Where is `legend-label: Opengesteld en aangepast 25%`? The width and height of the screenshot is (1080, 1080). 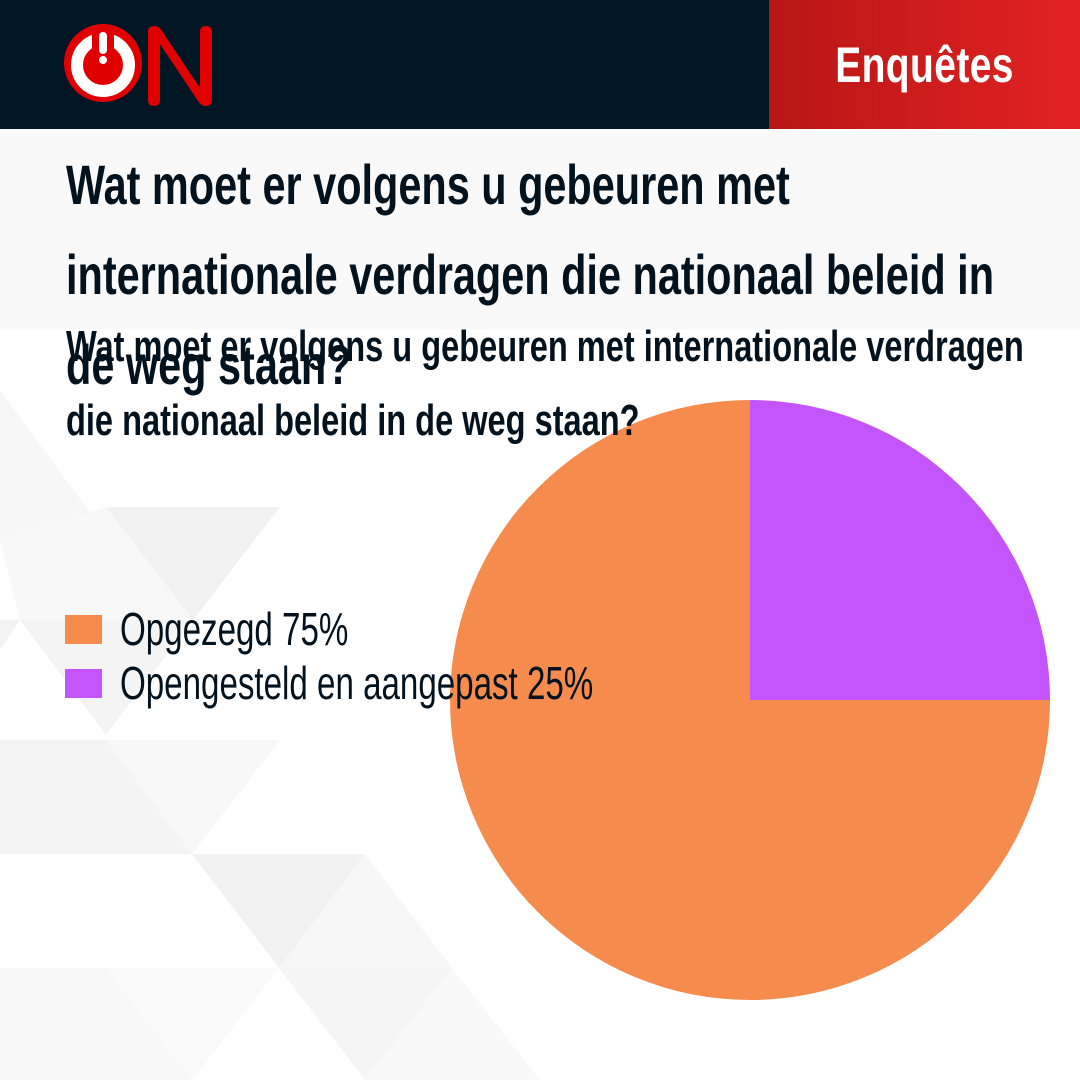 legend-label: Opengesteld en aangepast 25% is located at coordinates (357, 683).